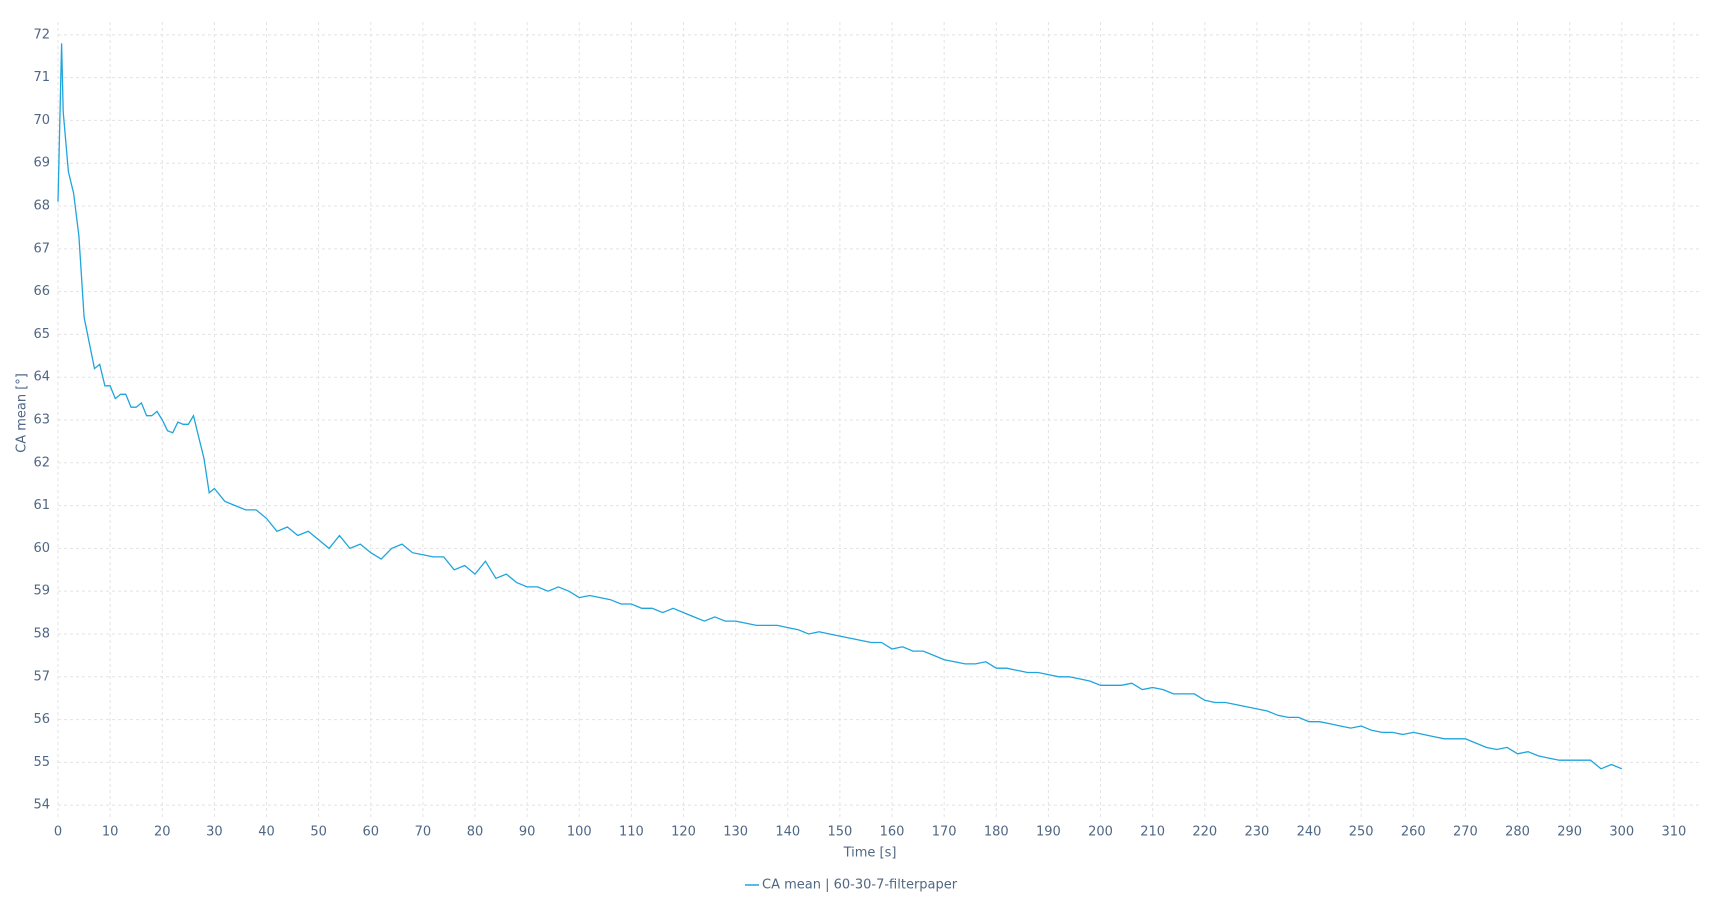  Describe the element at coordinates (475, 832) in the screenshot. I see `x-tick-label: 80` at that location.